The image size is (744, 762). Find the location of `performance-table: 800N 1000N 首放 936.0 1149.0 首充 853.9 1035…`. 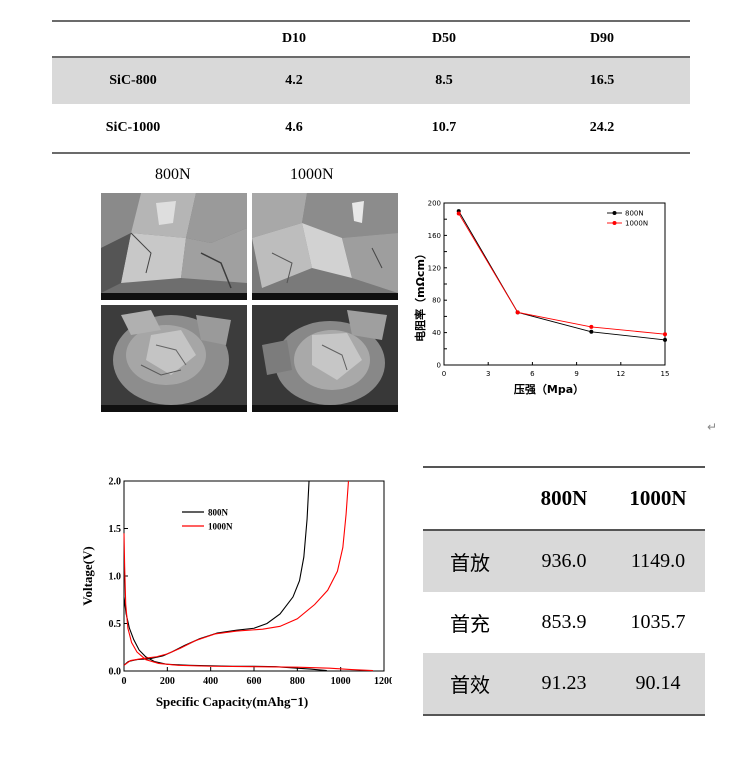

performance-table: 800N 1000N 首放 936.0 1149.0 首充 853.9 1035… is located at coordinates (564, 591).